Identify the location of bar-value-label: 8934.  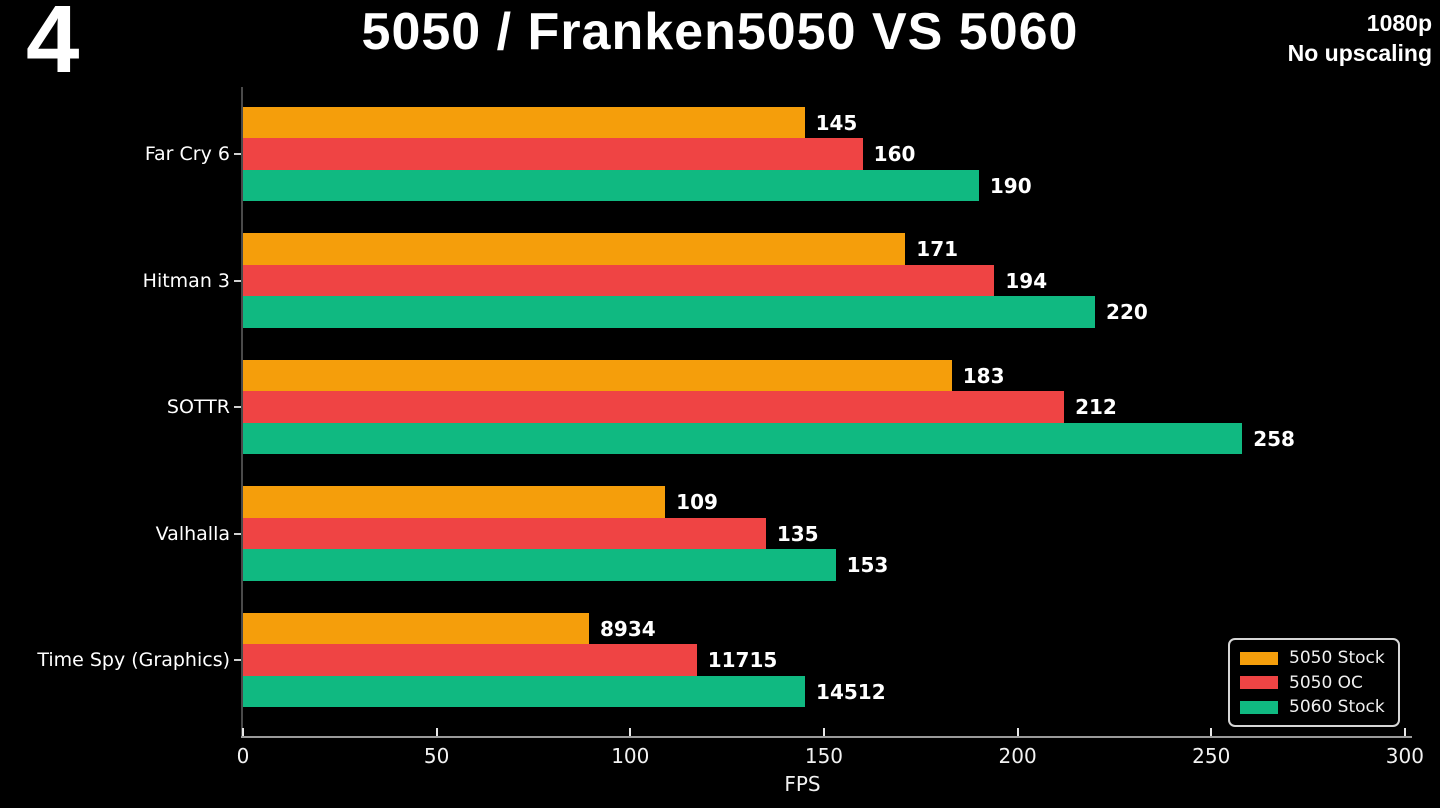
(628, 628).